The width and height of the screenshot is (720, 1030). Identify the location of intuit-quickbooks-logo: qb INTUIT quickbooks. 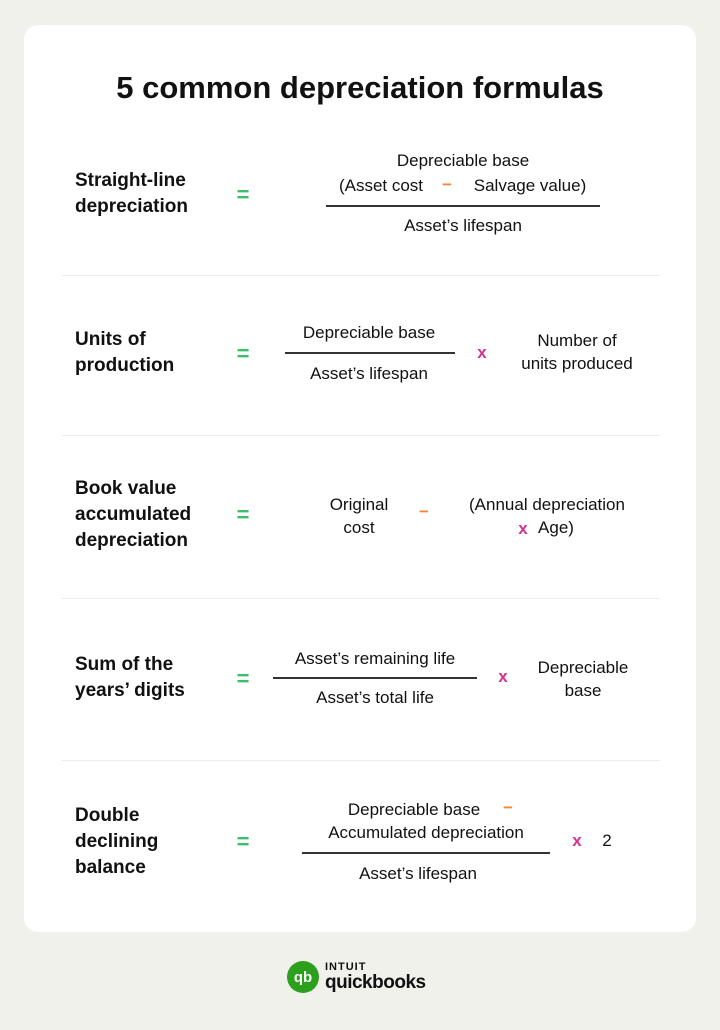
(356, 977).